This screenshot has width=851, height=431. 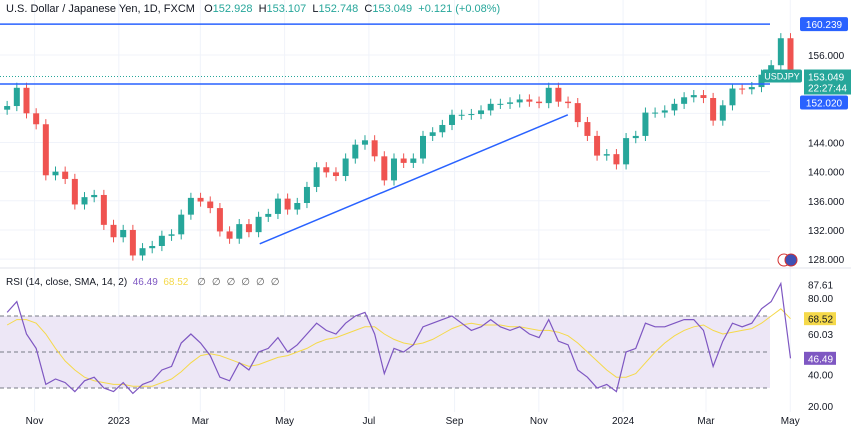 I want to click on time-axis-label: Sep, so click(x=455, y=421).